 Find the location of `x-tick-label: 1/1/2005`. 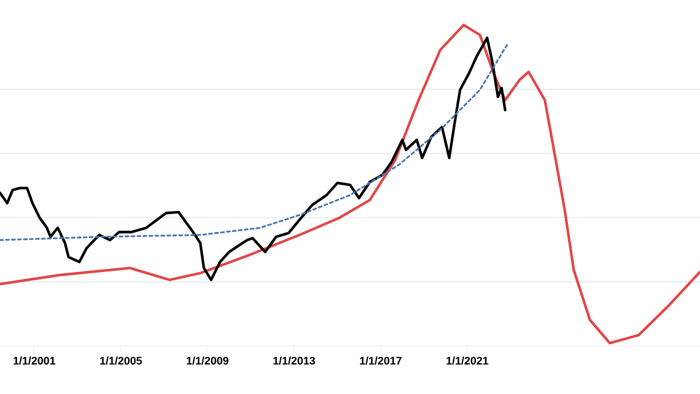

x-tick-label: 1/1/2005 is located at coordinates (121, 360).